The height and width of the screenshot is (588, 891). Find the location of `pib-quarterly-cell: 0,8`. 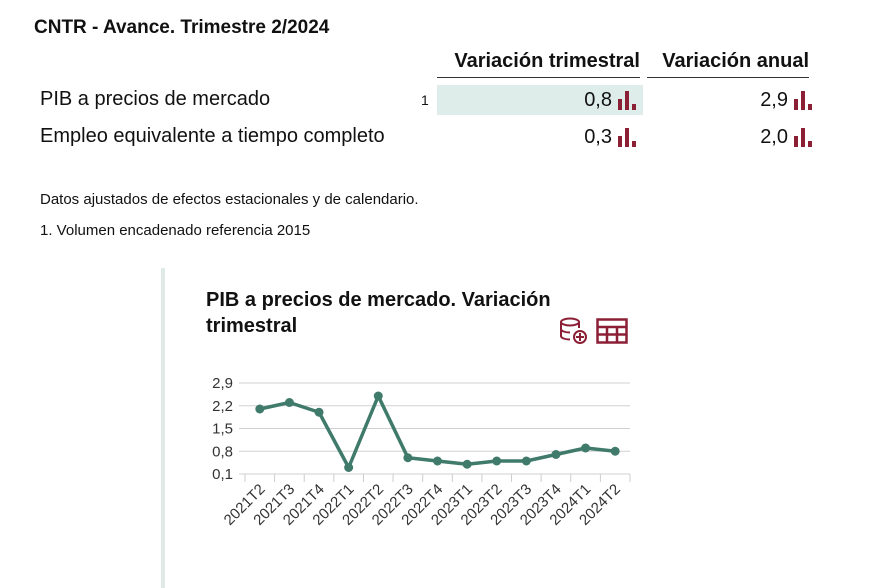

pib-quarterly-cell: 0,8 is located at coordinates (540, 100).